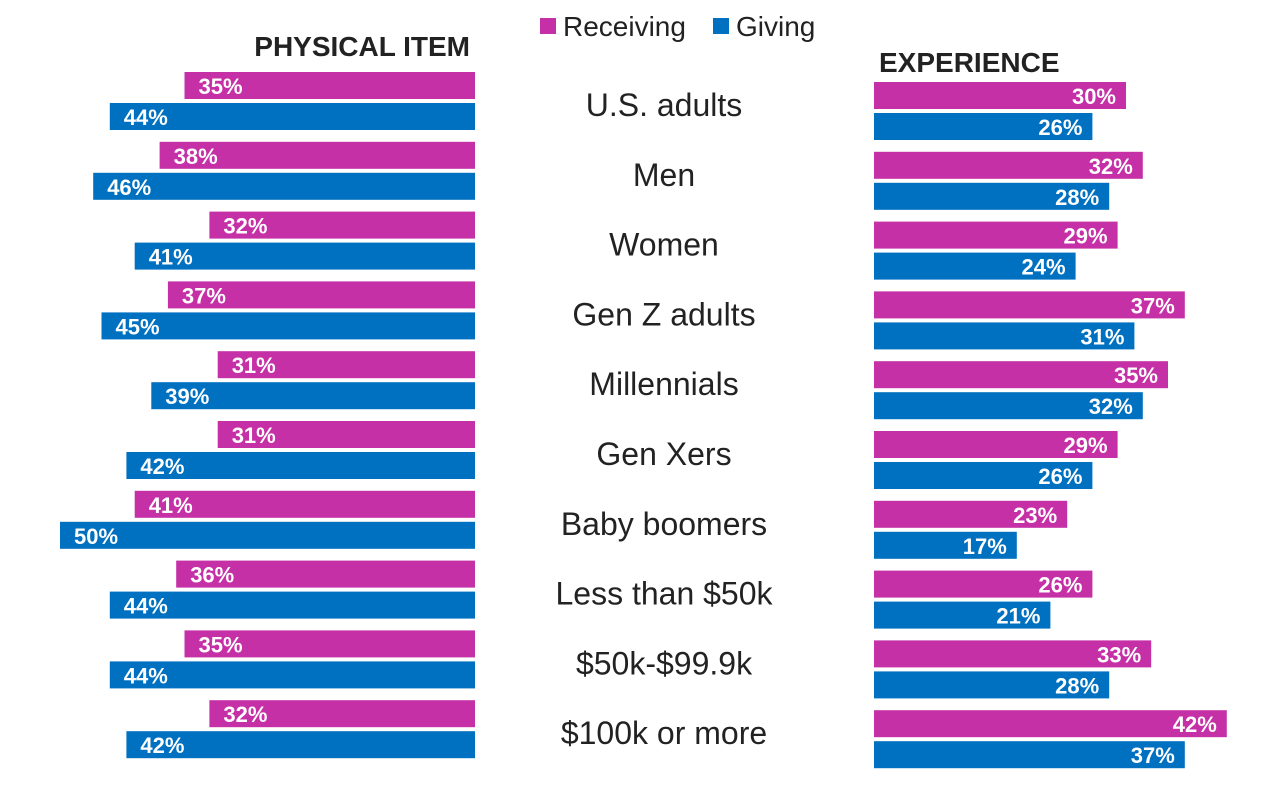 This screenshot has height=792, width=1272. Describe the element at coordinates (187, 396) in the screenshot. I see `physical-giving-value-label: 39%` at that location.